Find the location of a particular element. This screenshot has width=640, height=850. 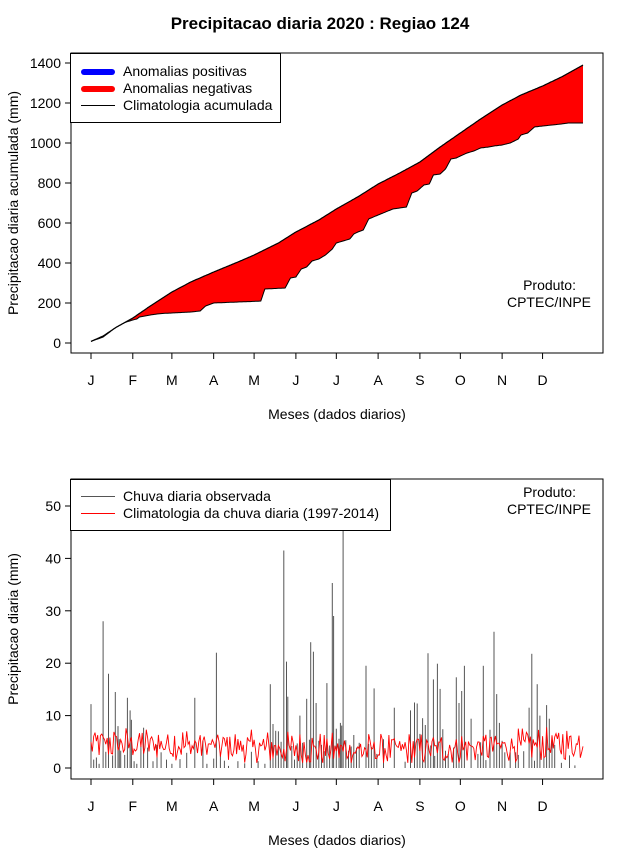

top-y-tick-label: 1400 is located at coordinates (45, 63).